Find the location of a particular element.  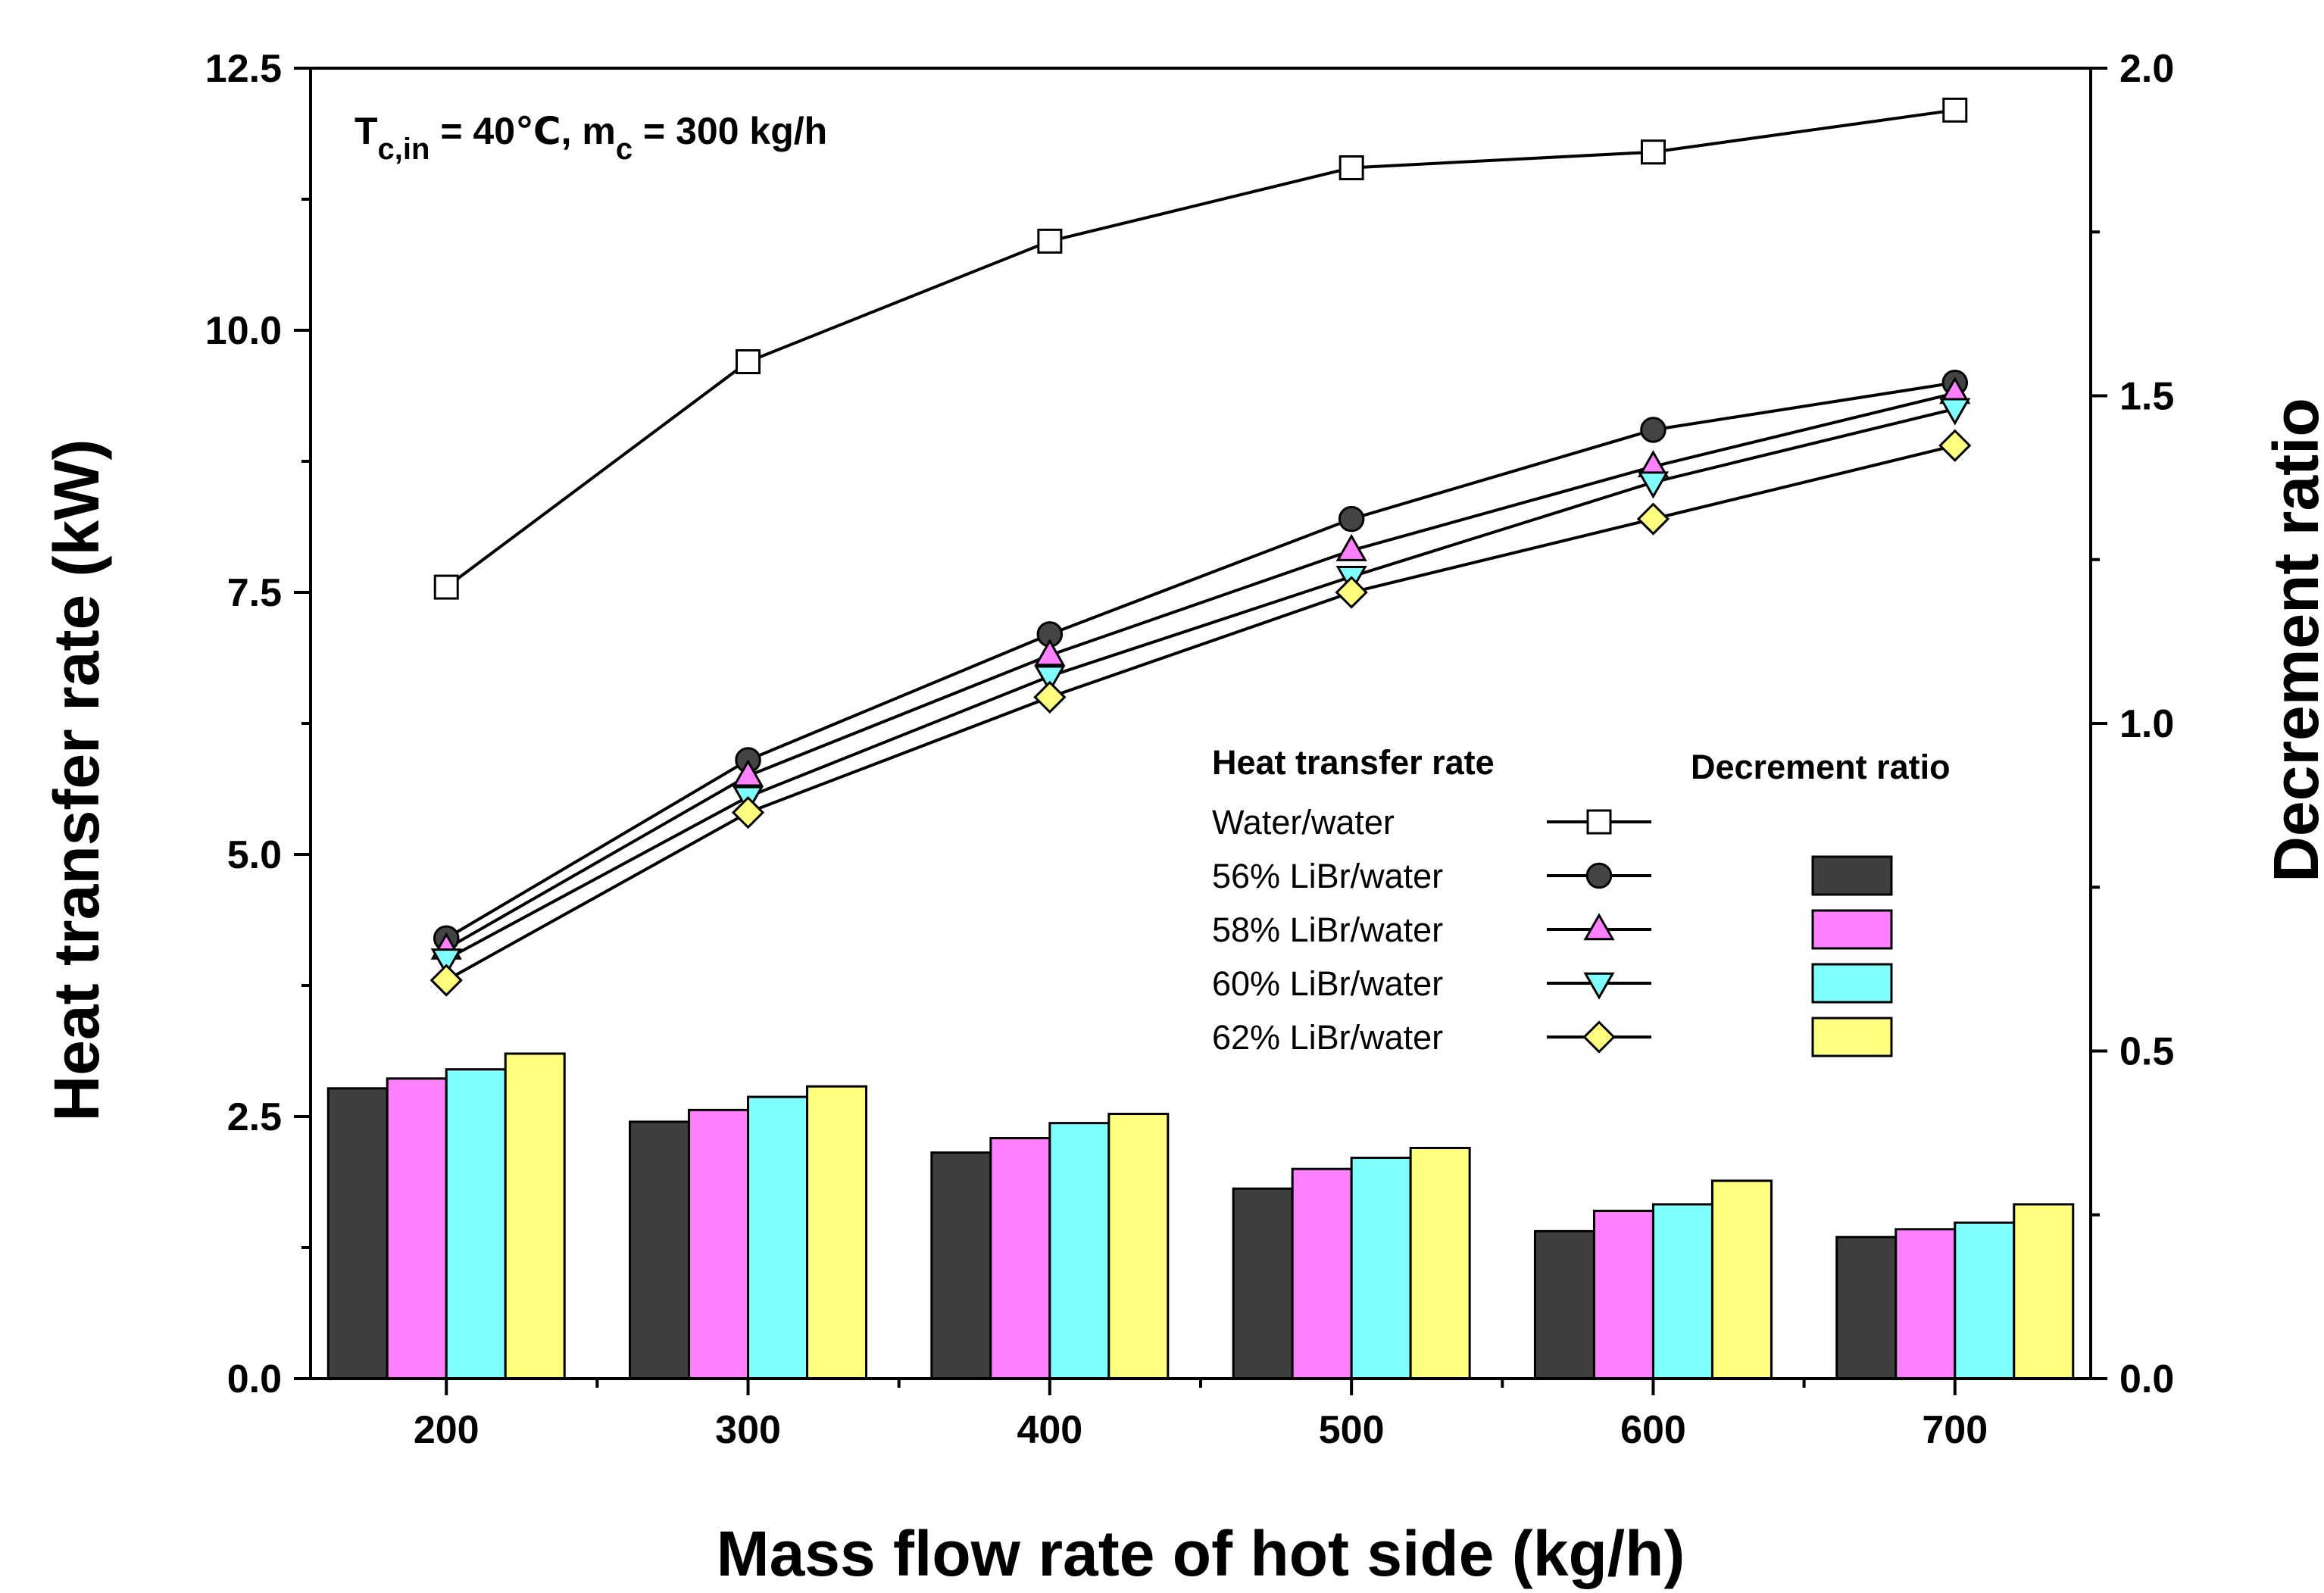

y-right-tick-labels: 0.0 0.5 1.0 1.5 2.0 is located at coordinates (2146, 724).